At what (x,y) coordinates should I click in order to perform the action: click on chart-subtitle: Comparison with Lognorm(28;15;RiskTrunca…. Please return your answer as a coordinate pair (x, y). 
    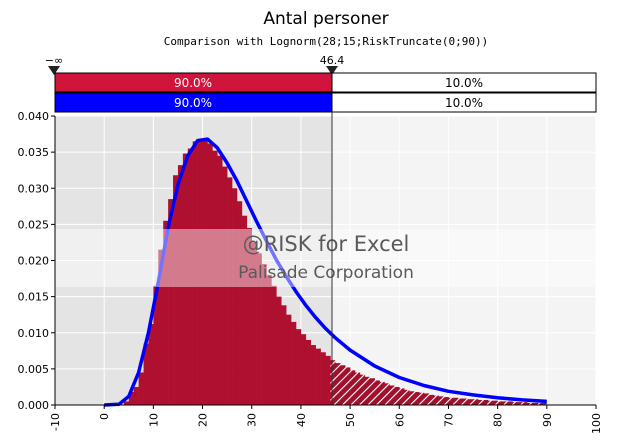
    Looking at the image, I should click on (326, 41).